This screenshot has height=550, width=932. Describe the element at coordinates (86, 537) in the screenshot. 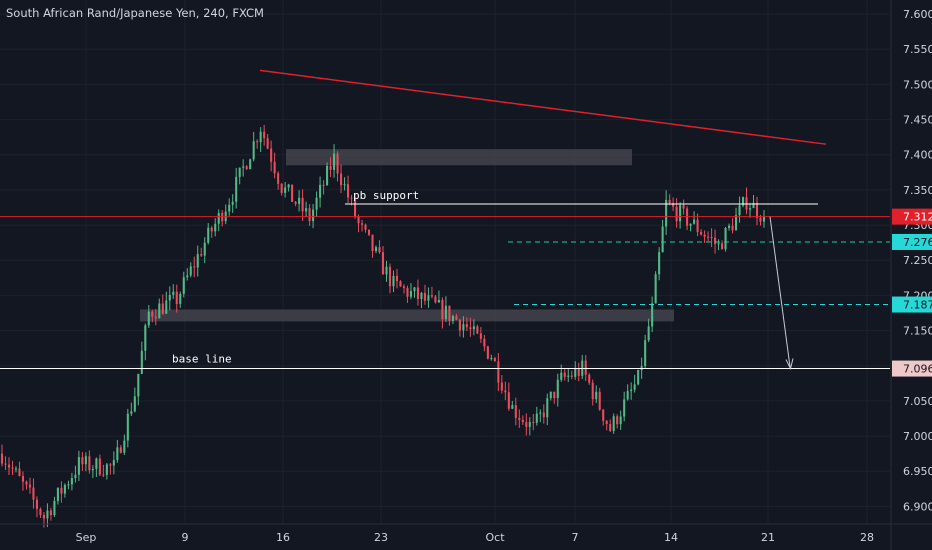

I see `x-tick-label: Sep` at that location.